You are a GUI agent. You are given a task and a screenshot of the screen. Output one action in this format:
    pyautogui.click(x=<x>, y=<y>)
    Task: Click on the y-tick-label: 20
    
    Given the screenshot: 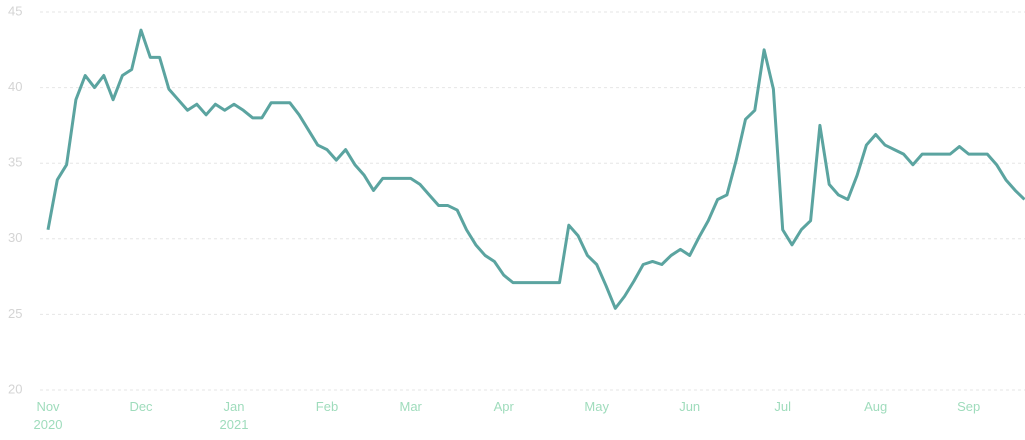 What is the action you would take?
    pyautogui.click(x=15, y=388)
    